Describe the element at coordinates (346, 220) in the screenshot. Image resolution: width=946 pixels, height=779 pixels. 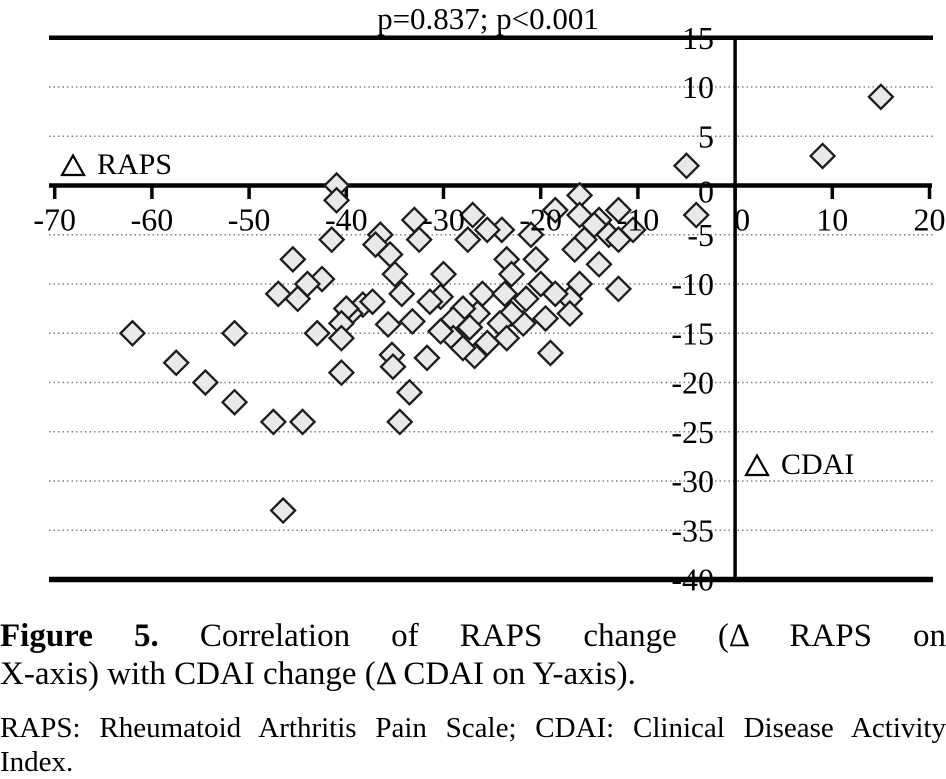
I see `x-tick-label: -40` at that location.